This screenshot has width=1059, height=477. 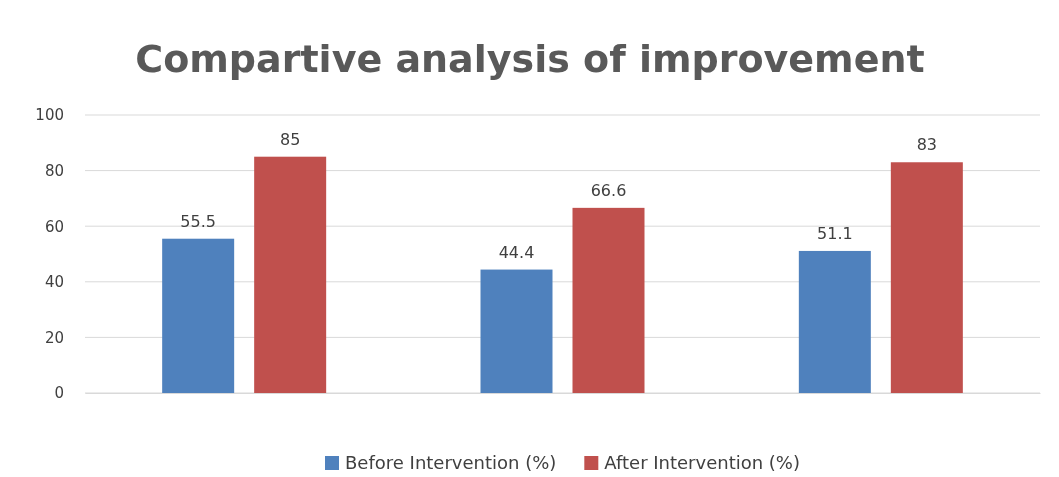 What do you see at coordinates (54, 337) in the screenshot?
I see `y-tick-label: 20` at bounding box center [54, 337].